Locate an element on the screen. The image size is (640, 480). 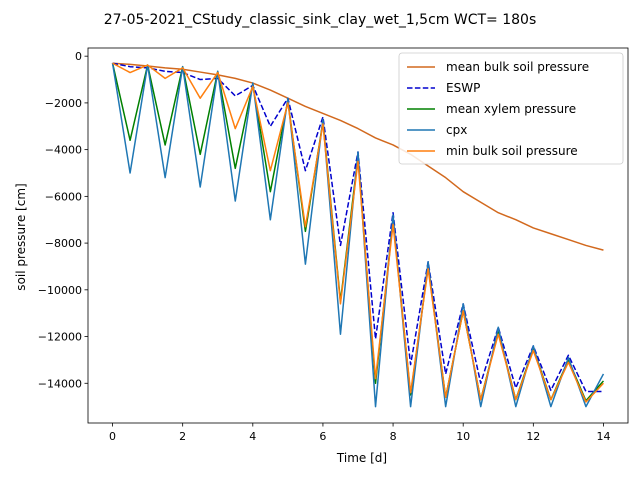
y-tick-label: −10000 is located at coordinates (60, 290).